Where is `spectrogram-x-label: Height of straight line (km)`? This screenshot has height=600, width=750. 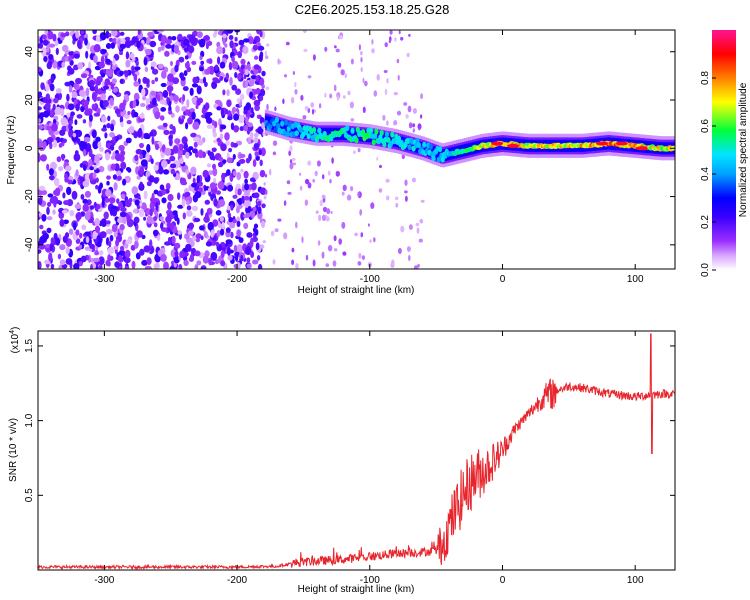
spectrogram-x-label: Height of straight line (km) is located at coordinates (356, 290).